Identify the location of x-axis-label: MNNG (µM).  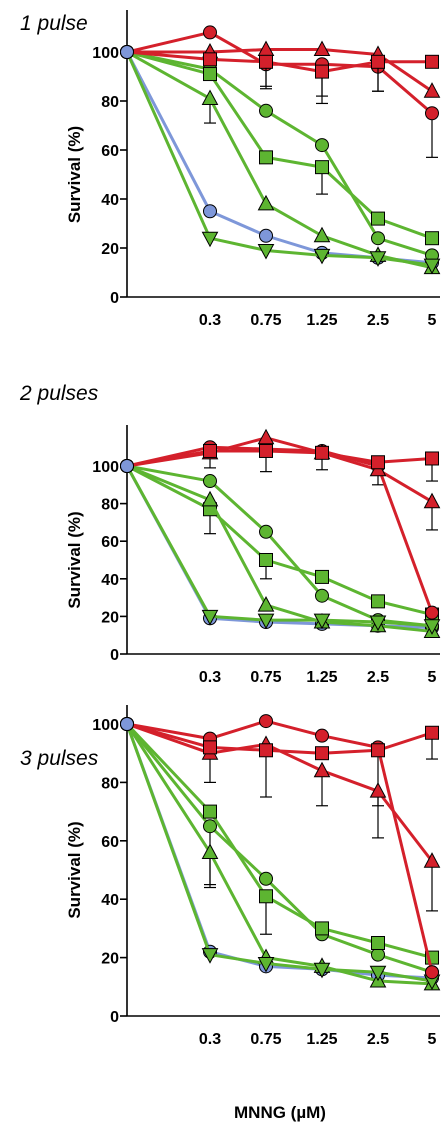
(280, 1112).